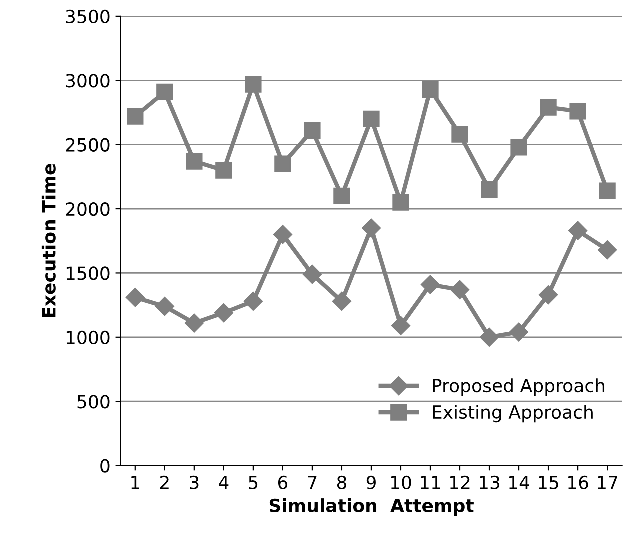  Describe the element at coordinates (401, 483) in the screenshot. I see `x-tick-label: 10` at that location.